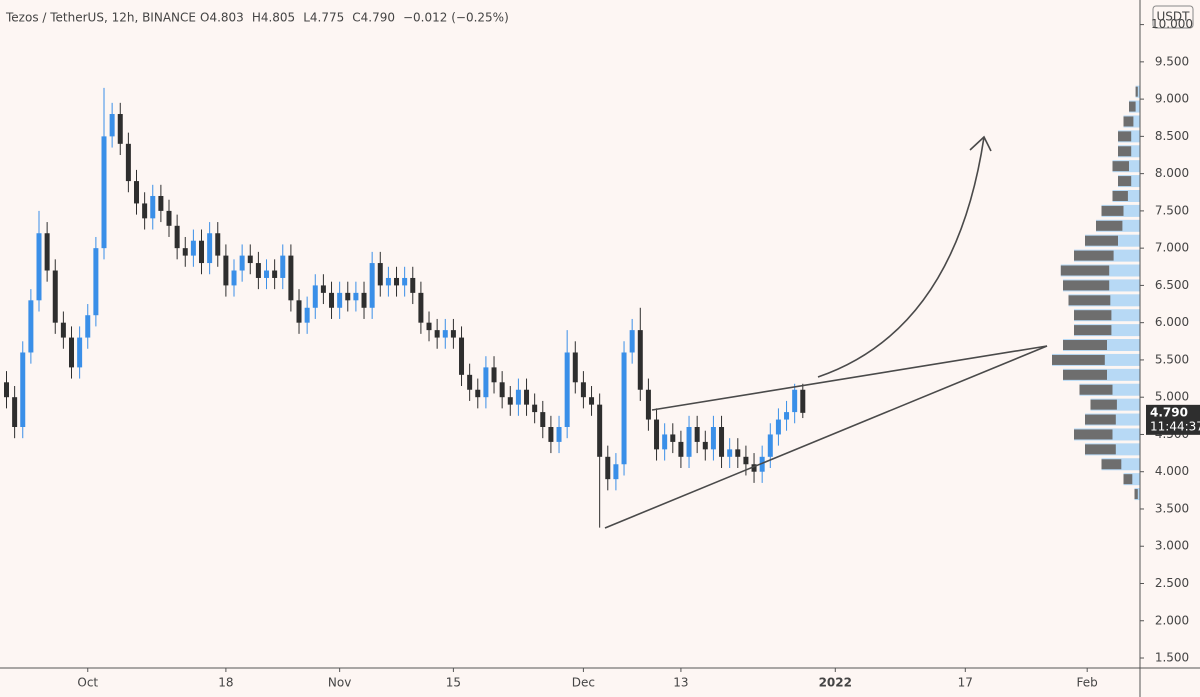 This screenshot has height=697, width=1200. Describe the element at coordinates (1172, 173) in the screenshot. I see `y-tick-label: 8.000` at that location.